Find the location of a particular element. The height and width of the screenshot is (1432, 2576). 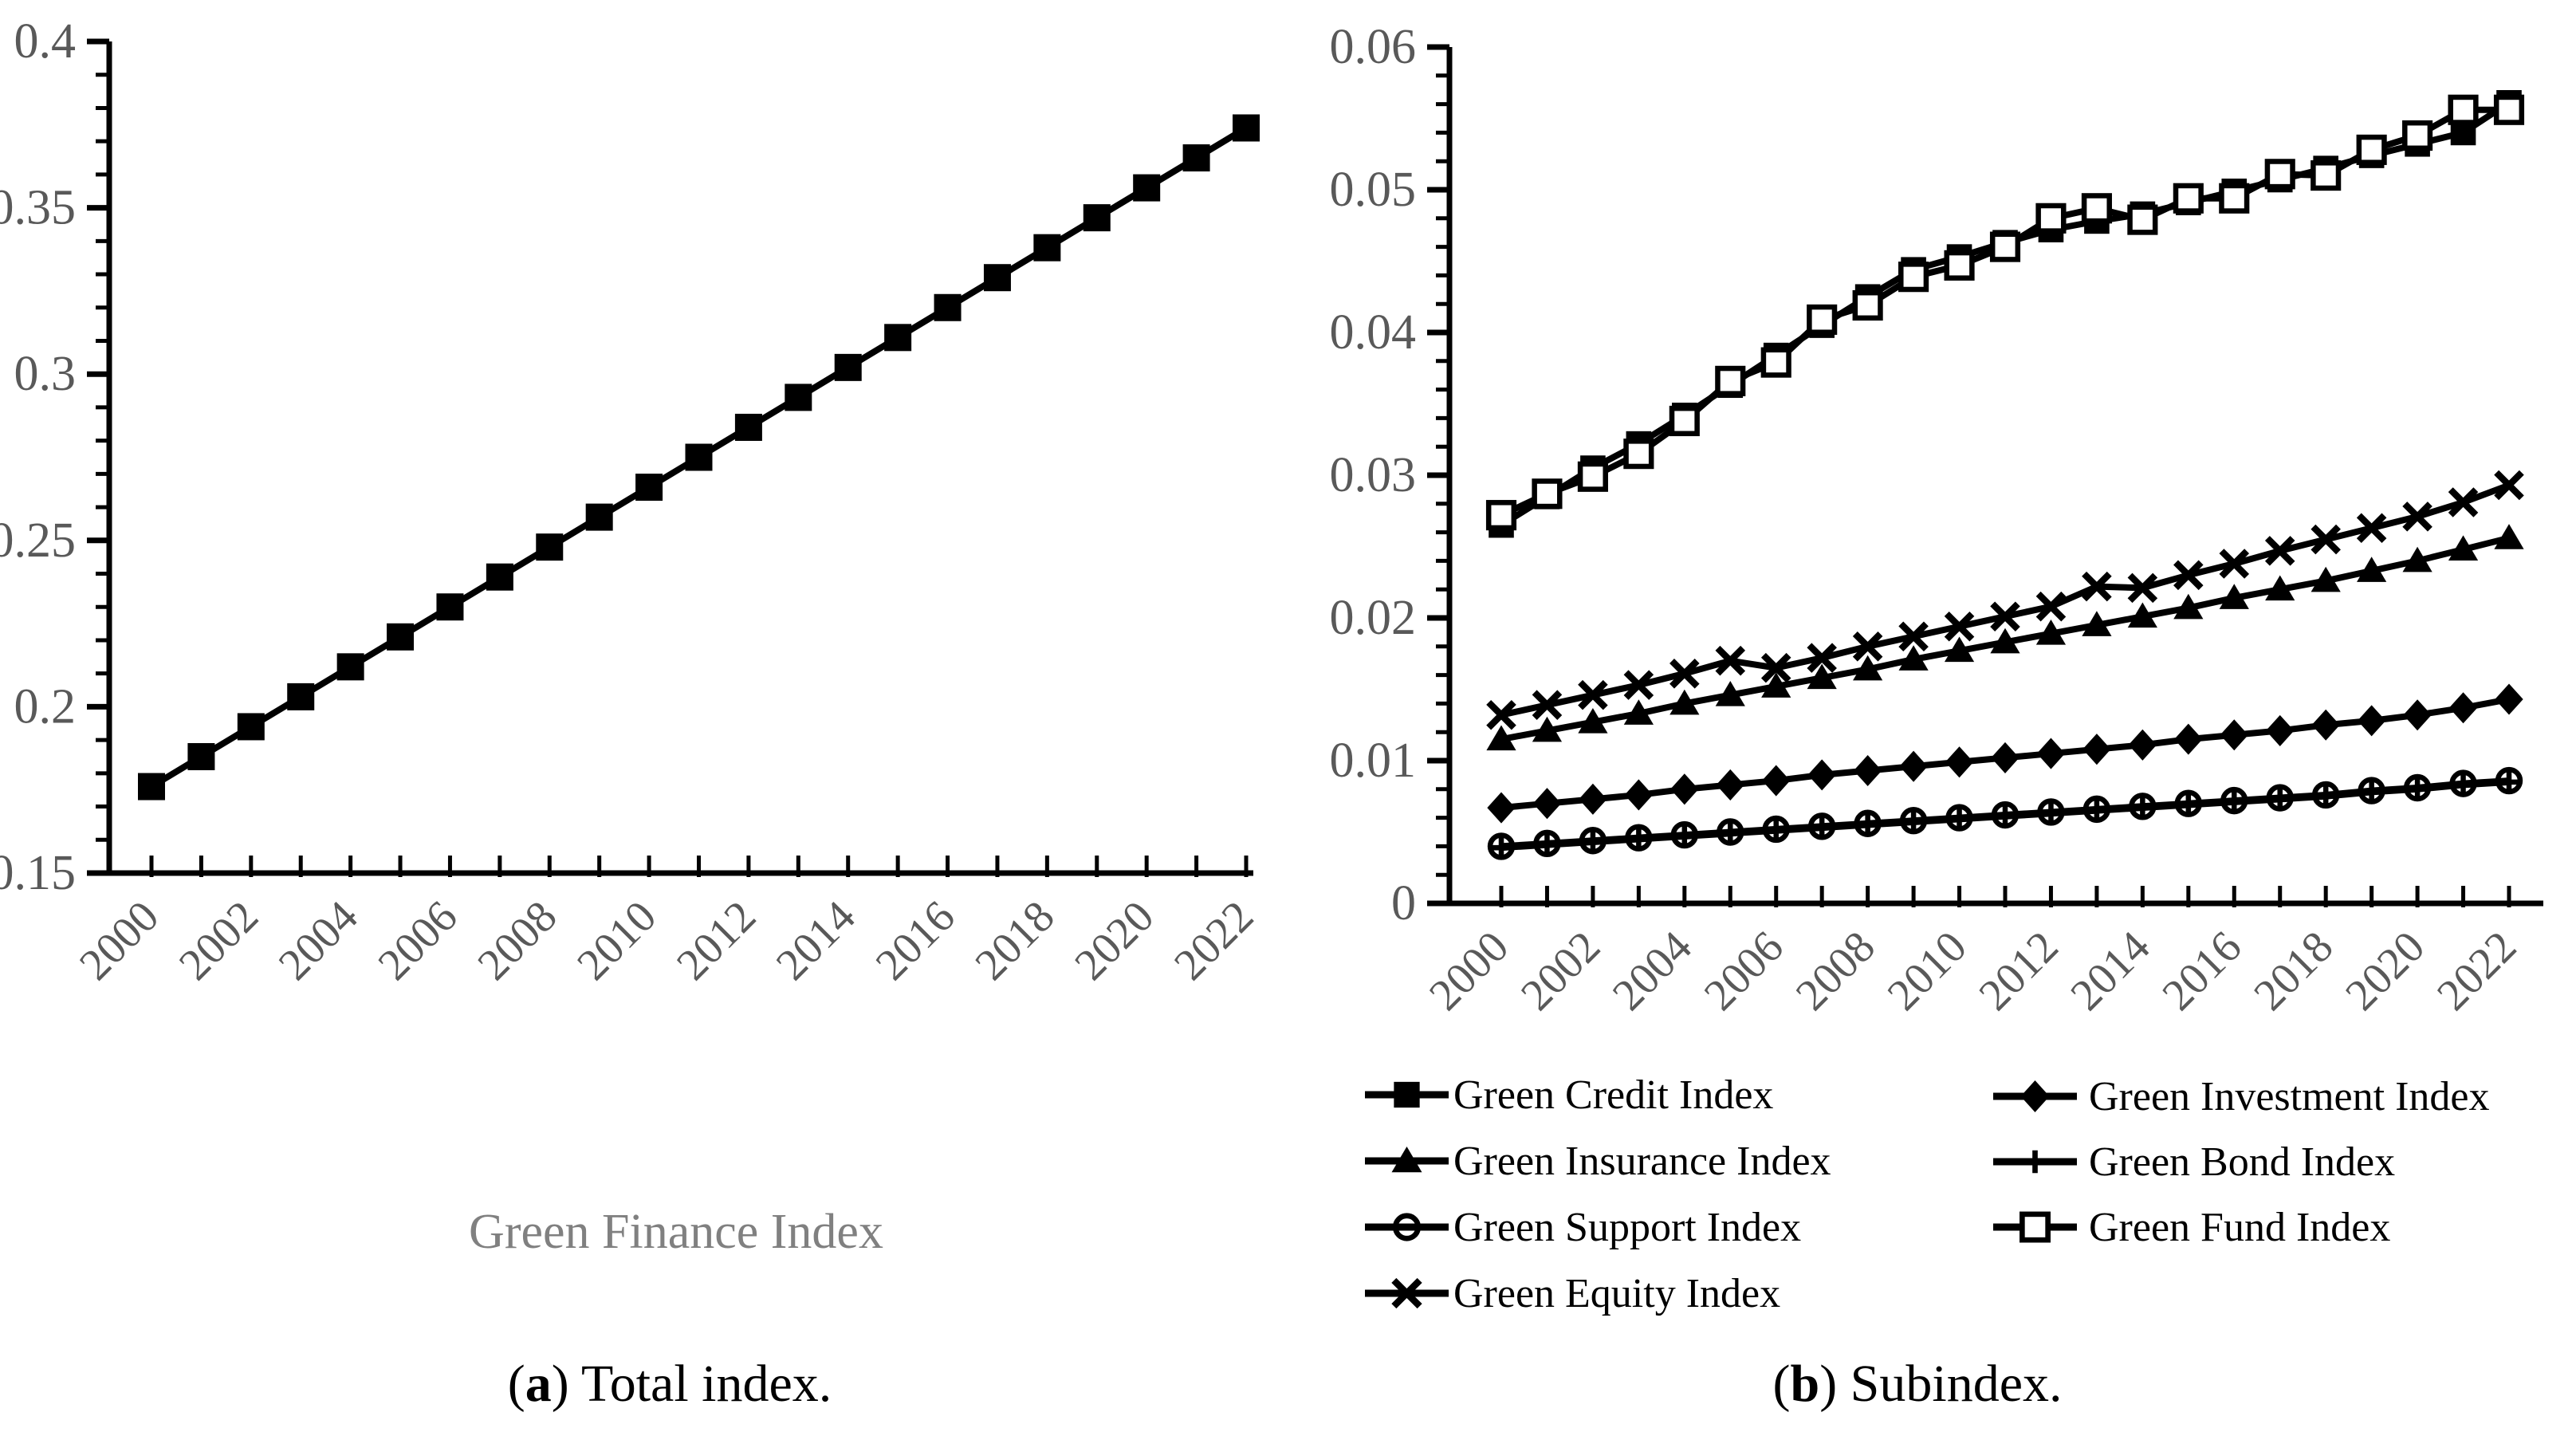

y-tick-label: 0.02 is located at coordinates (1373, 618).